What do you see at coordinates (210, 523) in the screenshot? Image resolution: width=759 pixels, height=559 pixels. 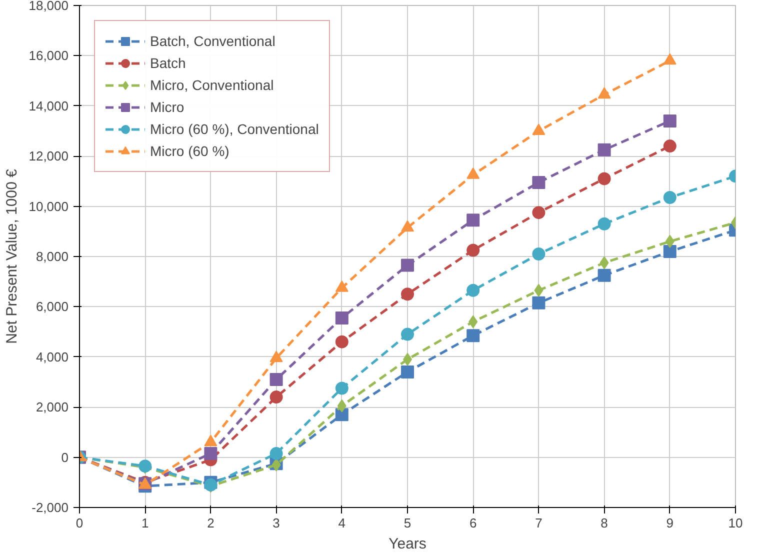 I see `x-tick-label: 2` at bounding box center [210, 523].